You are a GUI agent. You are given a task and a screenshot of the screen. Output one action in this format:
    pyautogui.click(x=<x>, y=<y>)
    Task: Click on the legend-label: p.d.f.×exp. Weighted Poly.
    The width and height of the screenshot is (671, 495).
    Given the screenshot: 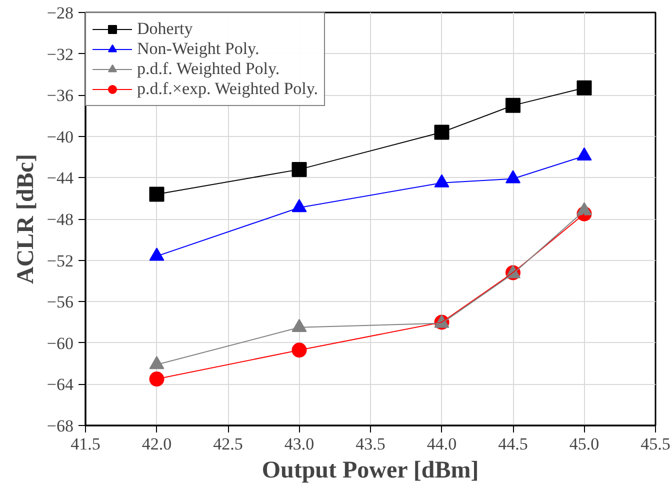 What is the action you would take?
    pyautogui.click(x=227, y=89)
    